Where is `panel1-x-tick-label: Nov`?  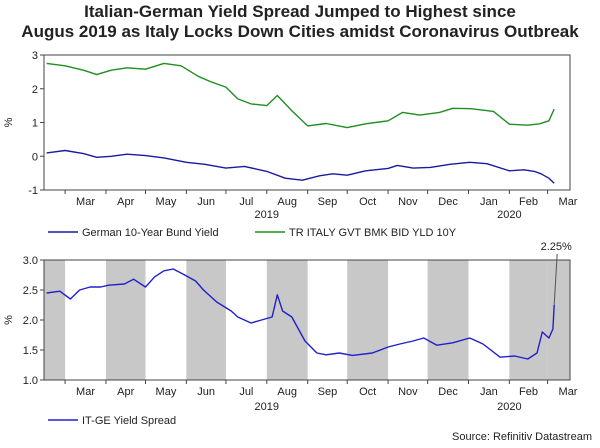
panel1-x-tick-label: Nov is located at coordinates (408, 202).